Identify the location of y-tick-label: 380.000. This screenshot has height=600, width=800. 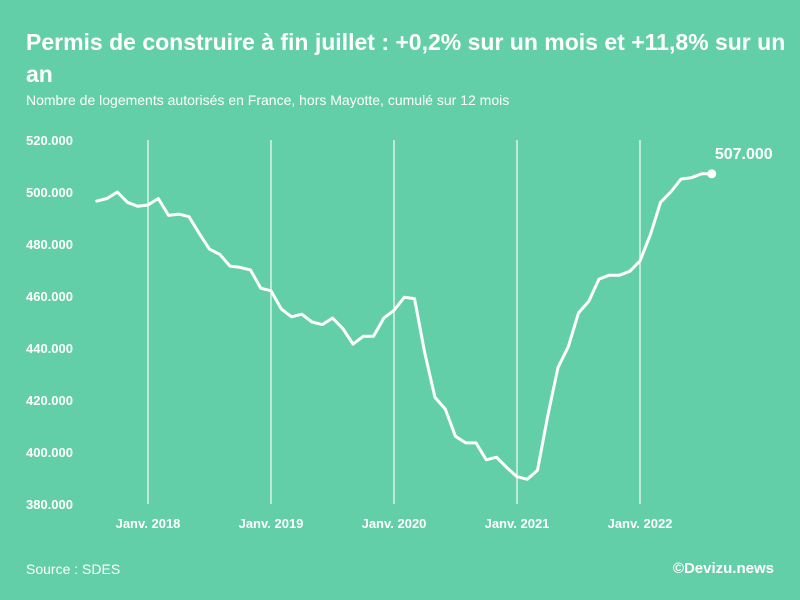
(49, 504).